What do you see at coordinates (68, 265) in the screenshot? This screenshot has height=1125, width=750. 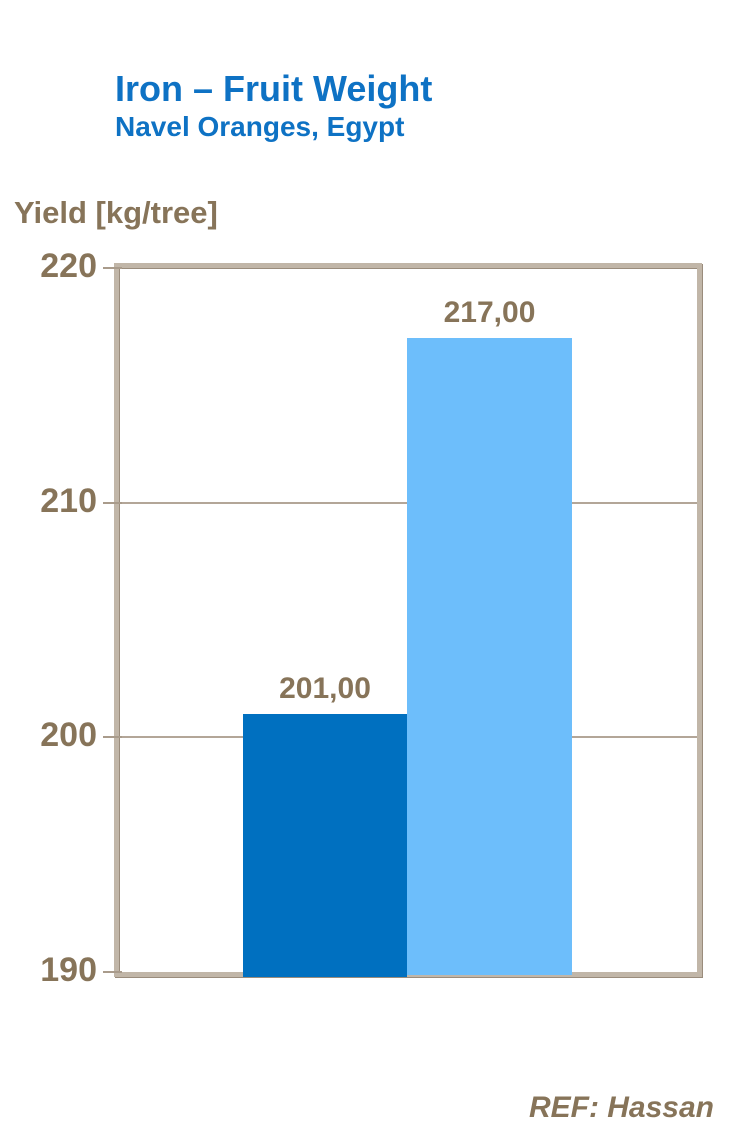 I see `y-tick-label: 220` at bounding box center [68, 265].